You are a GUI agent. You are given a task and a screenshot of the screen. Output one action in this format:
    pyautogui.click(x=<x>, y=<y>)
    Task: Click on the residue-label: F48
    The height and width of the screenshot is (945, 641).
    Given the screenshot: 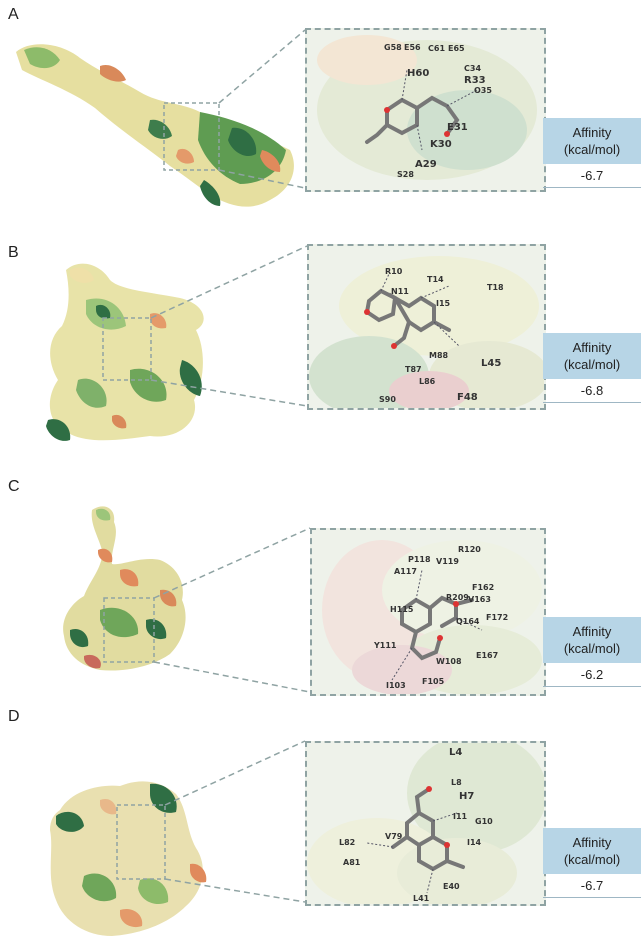 What is the action you would take?
    pyautogui.click(x=467, y=397)
    